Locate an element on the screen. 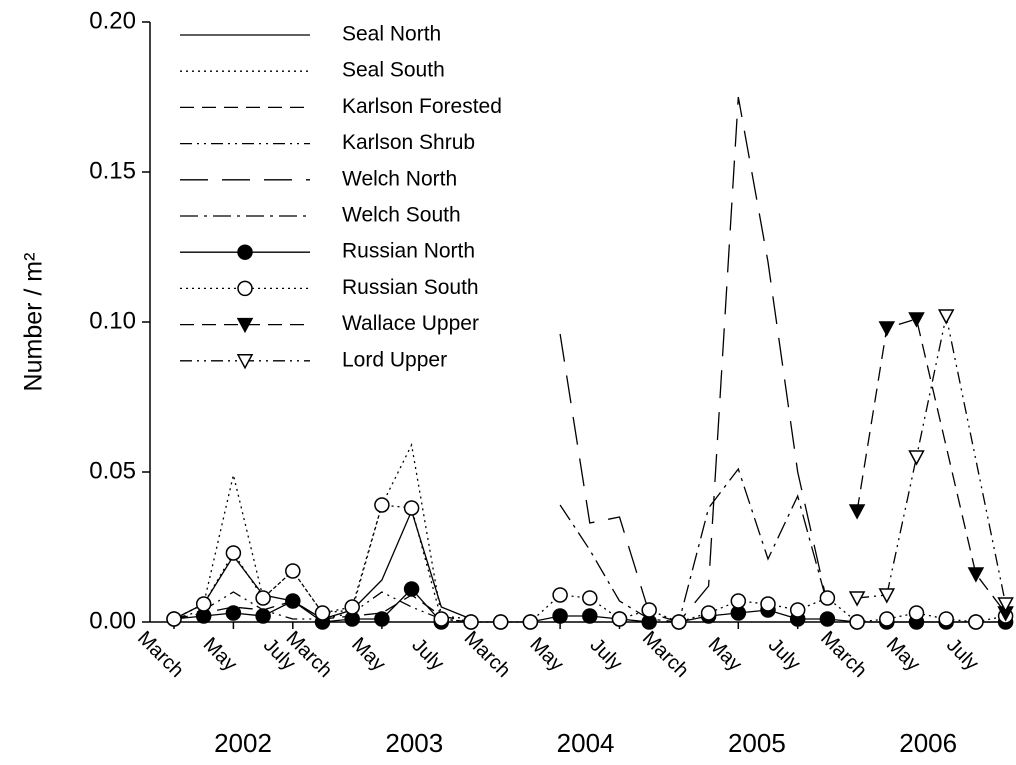  legend-label: Russian North is located at coordinates (408, 251).